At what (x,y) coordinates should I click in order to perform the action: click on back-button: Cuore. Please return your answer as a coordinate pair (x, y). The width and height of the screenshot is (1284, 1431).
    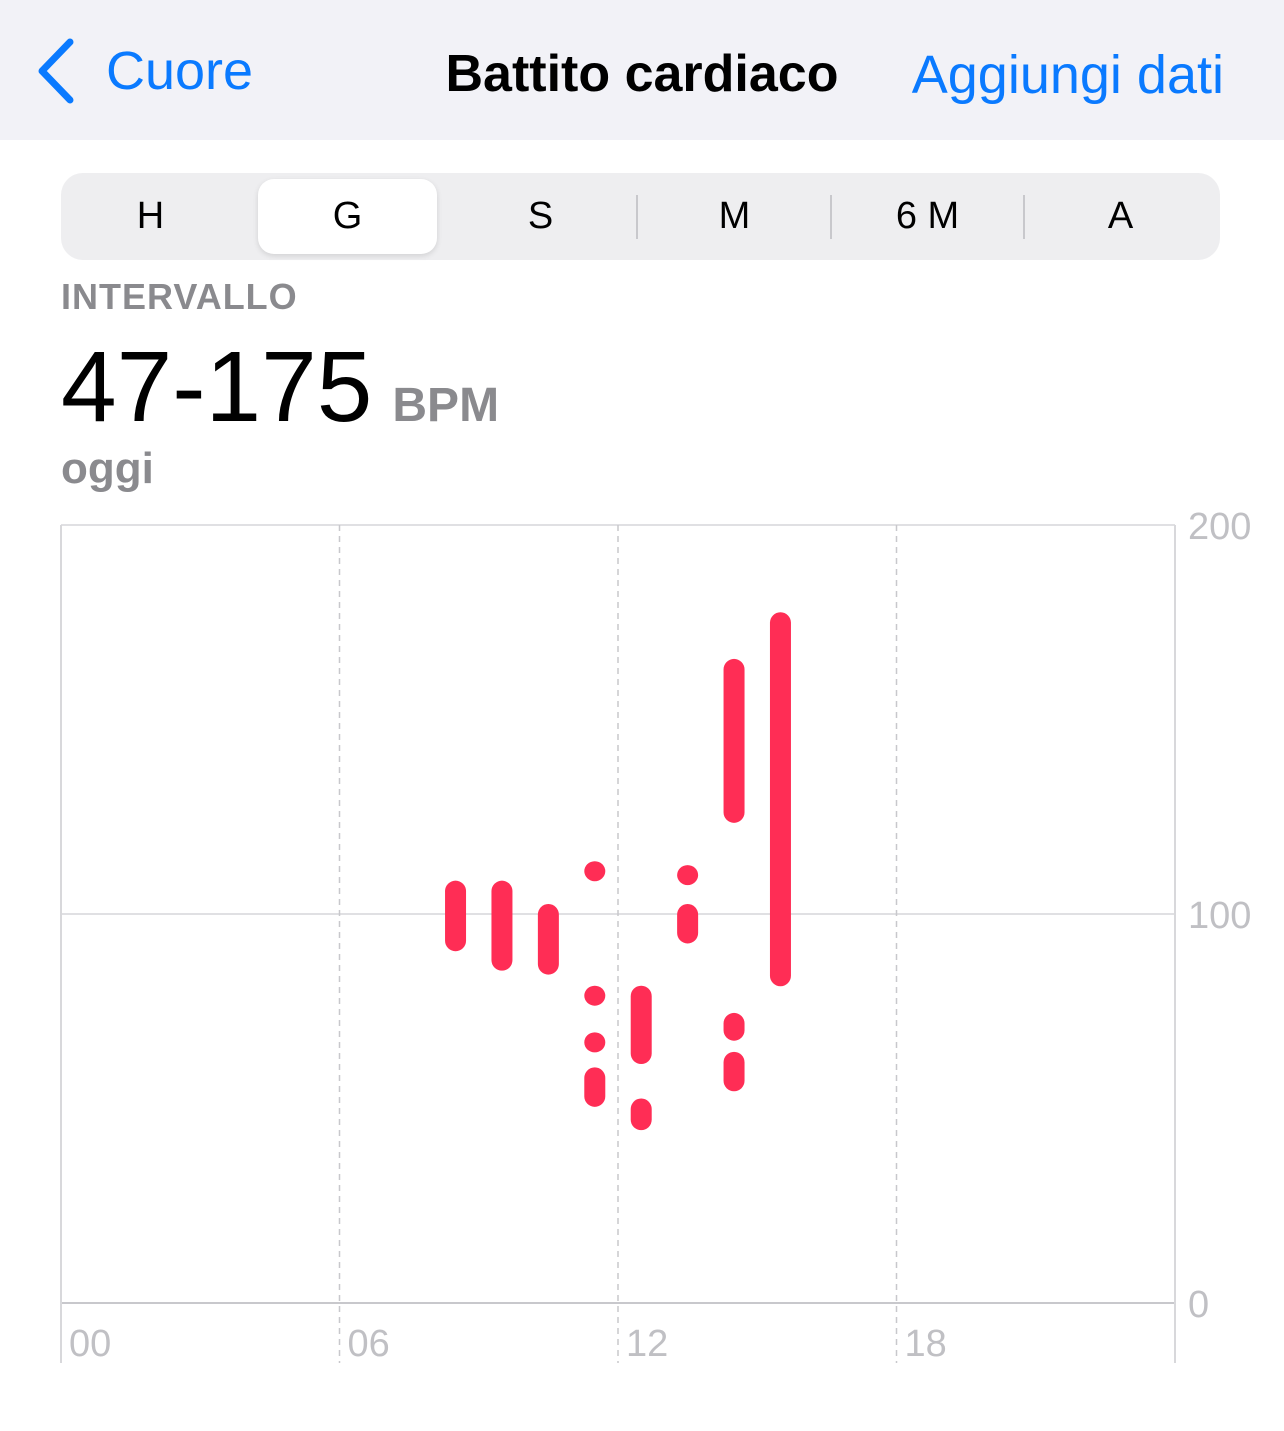
    Looking at the image, I should click on (144, 71).